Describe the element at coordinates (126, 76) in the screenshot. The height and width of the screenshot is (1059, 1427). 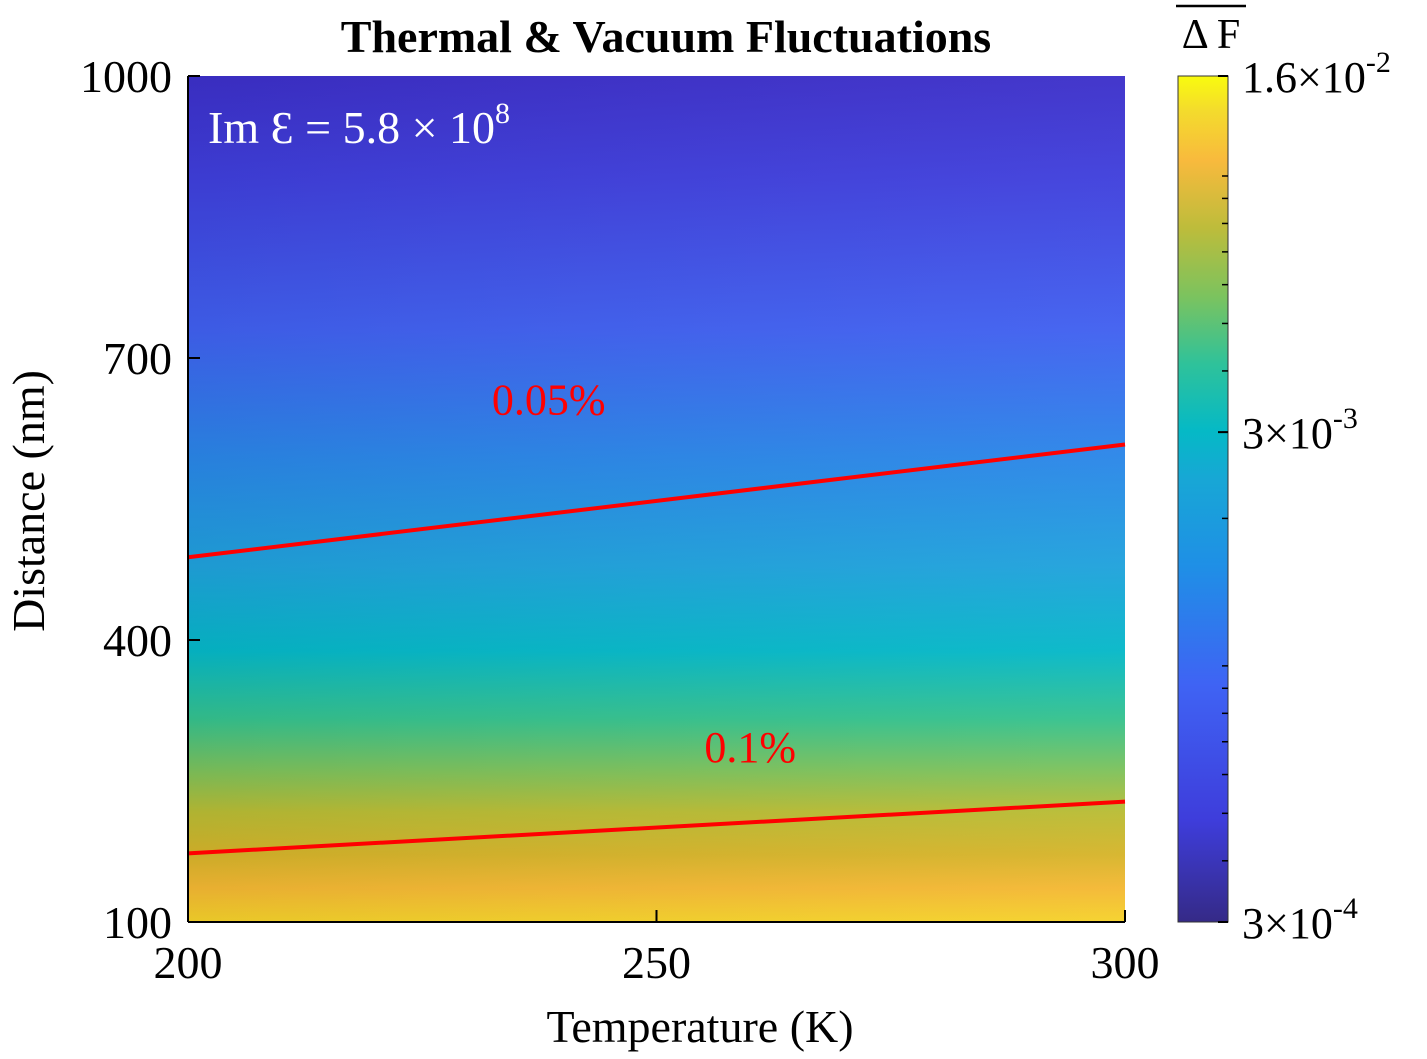
I see `y-tick-label: 1000` at that location.